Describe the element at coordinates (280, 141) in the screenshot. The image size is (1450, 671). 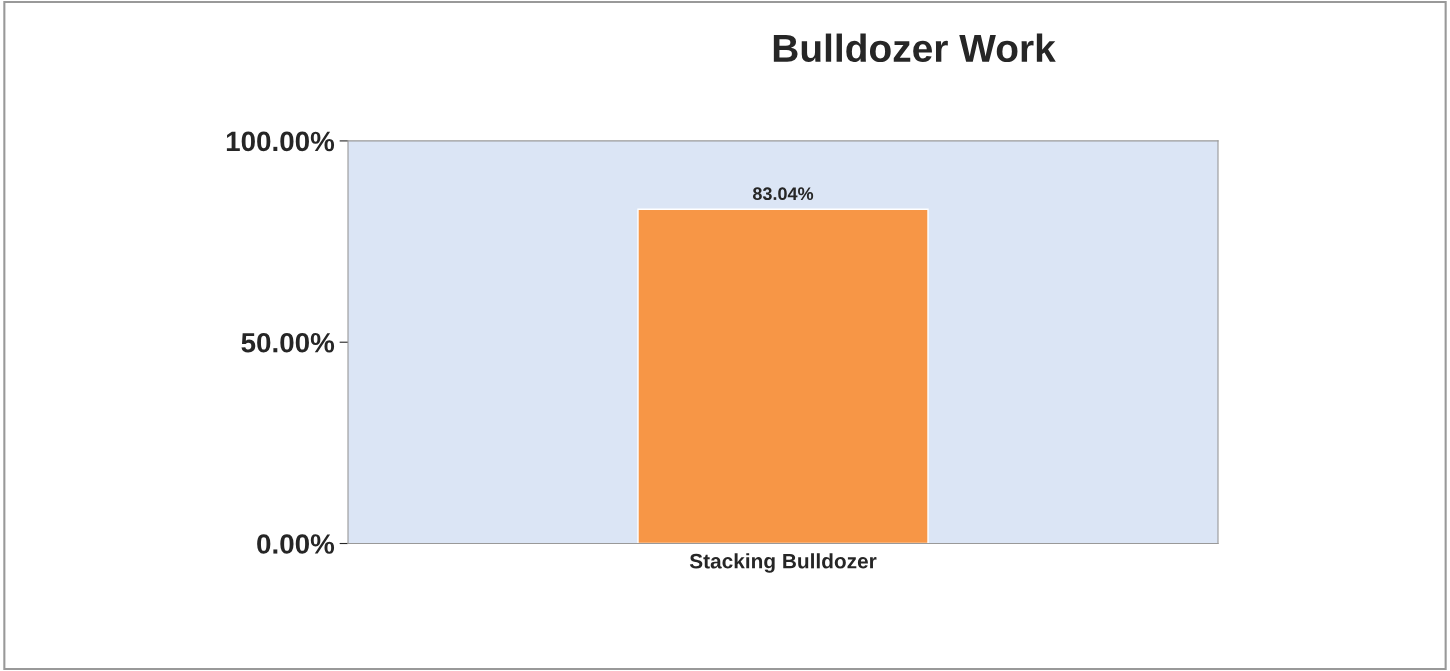
I see `y-tick-label: 100.00%` at that location.